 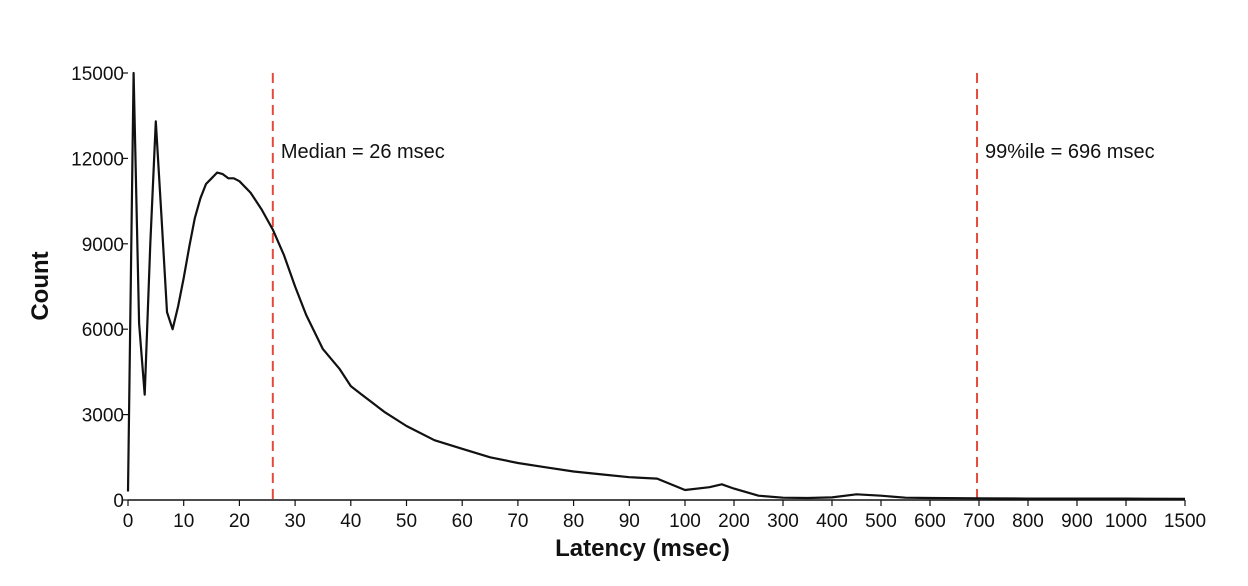 What do you see at coordinates (1185, 521) in the screenshot?
I see `x-tick-label: 1500` at bounding box center [1185, 521].